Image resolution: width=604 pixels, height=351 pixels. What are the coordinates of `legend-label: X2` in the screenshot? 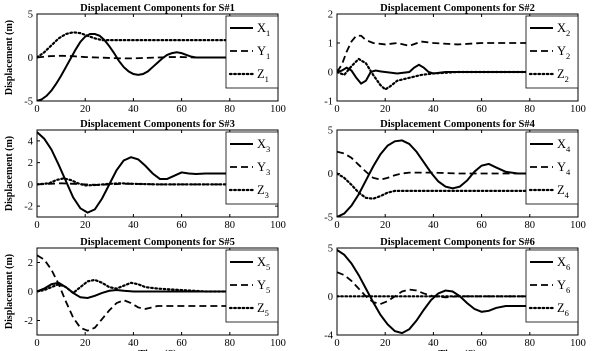 It's located at (563, 29).